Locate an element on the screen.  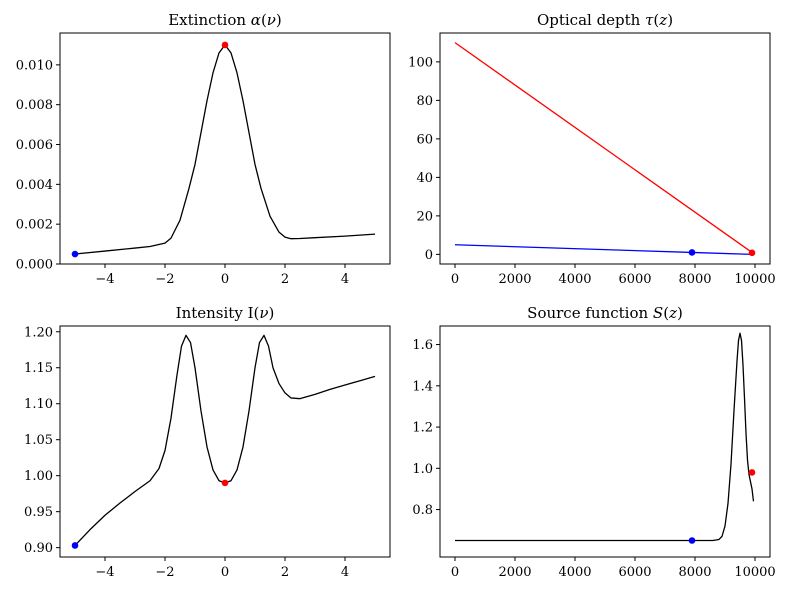
y-tick-label: 1.05 is located at coordinates (38, 440).